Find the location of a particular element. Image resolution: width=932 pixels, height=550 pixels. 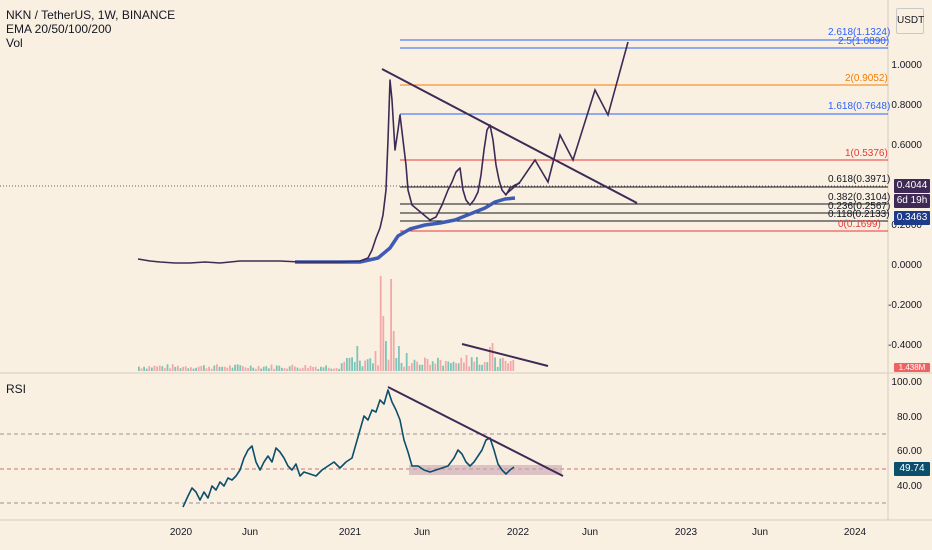

fib-label-0382: 0.382(0.3104) is located at coordinates (859, 197).